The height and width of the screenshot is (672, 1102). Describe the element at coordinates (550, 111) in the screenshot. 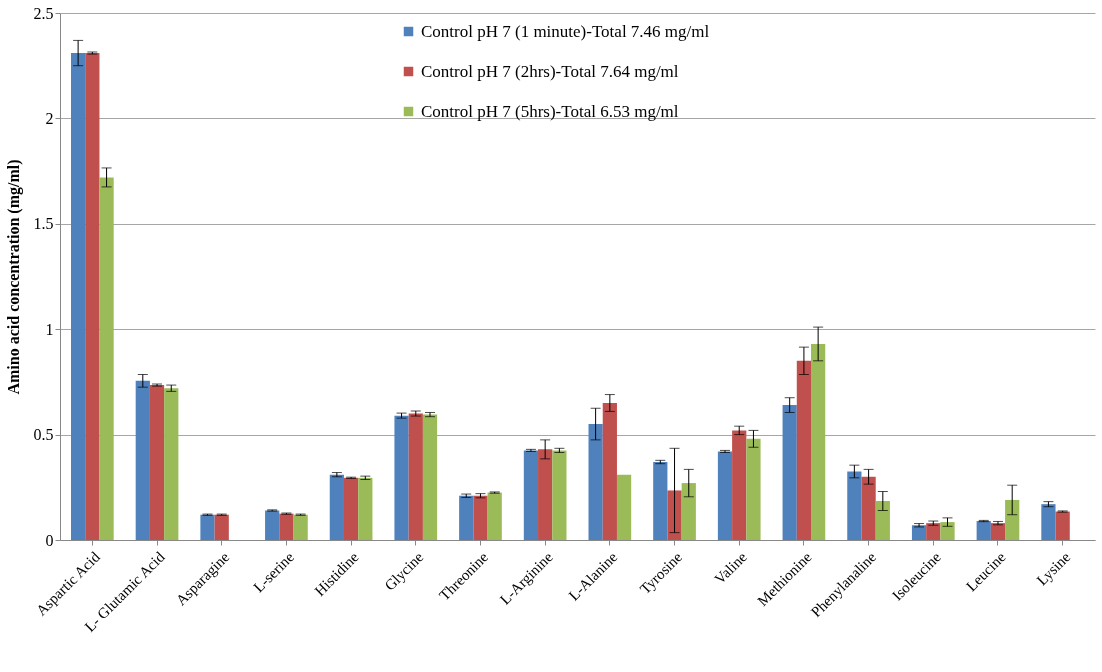

I see `legend-label: Control pH 7 (5hrs)-Total 6.53 mg/ml` at that location.